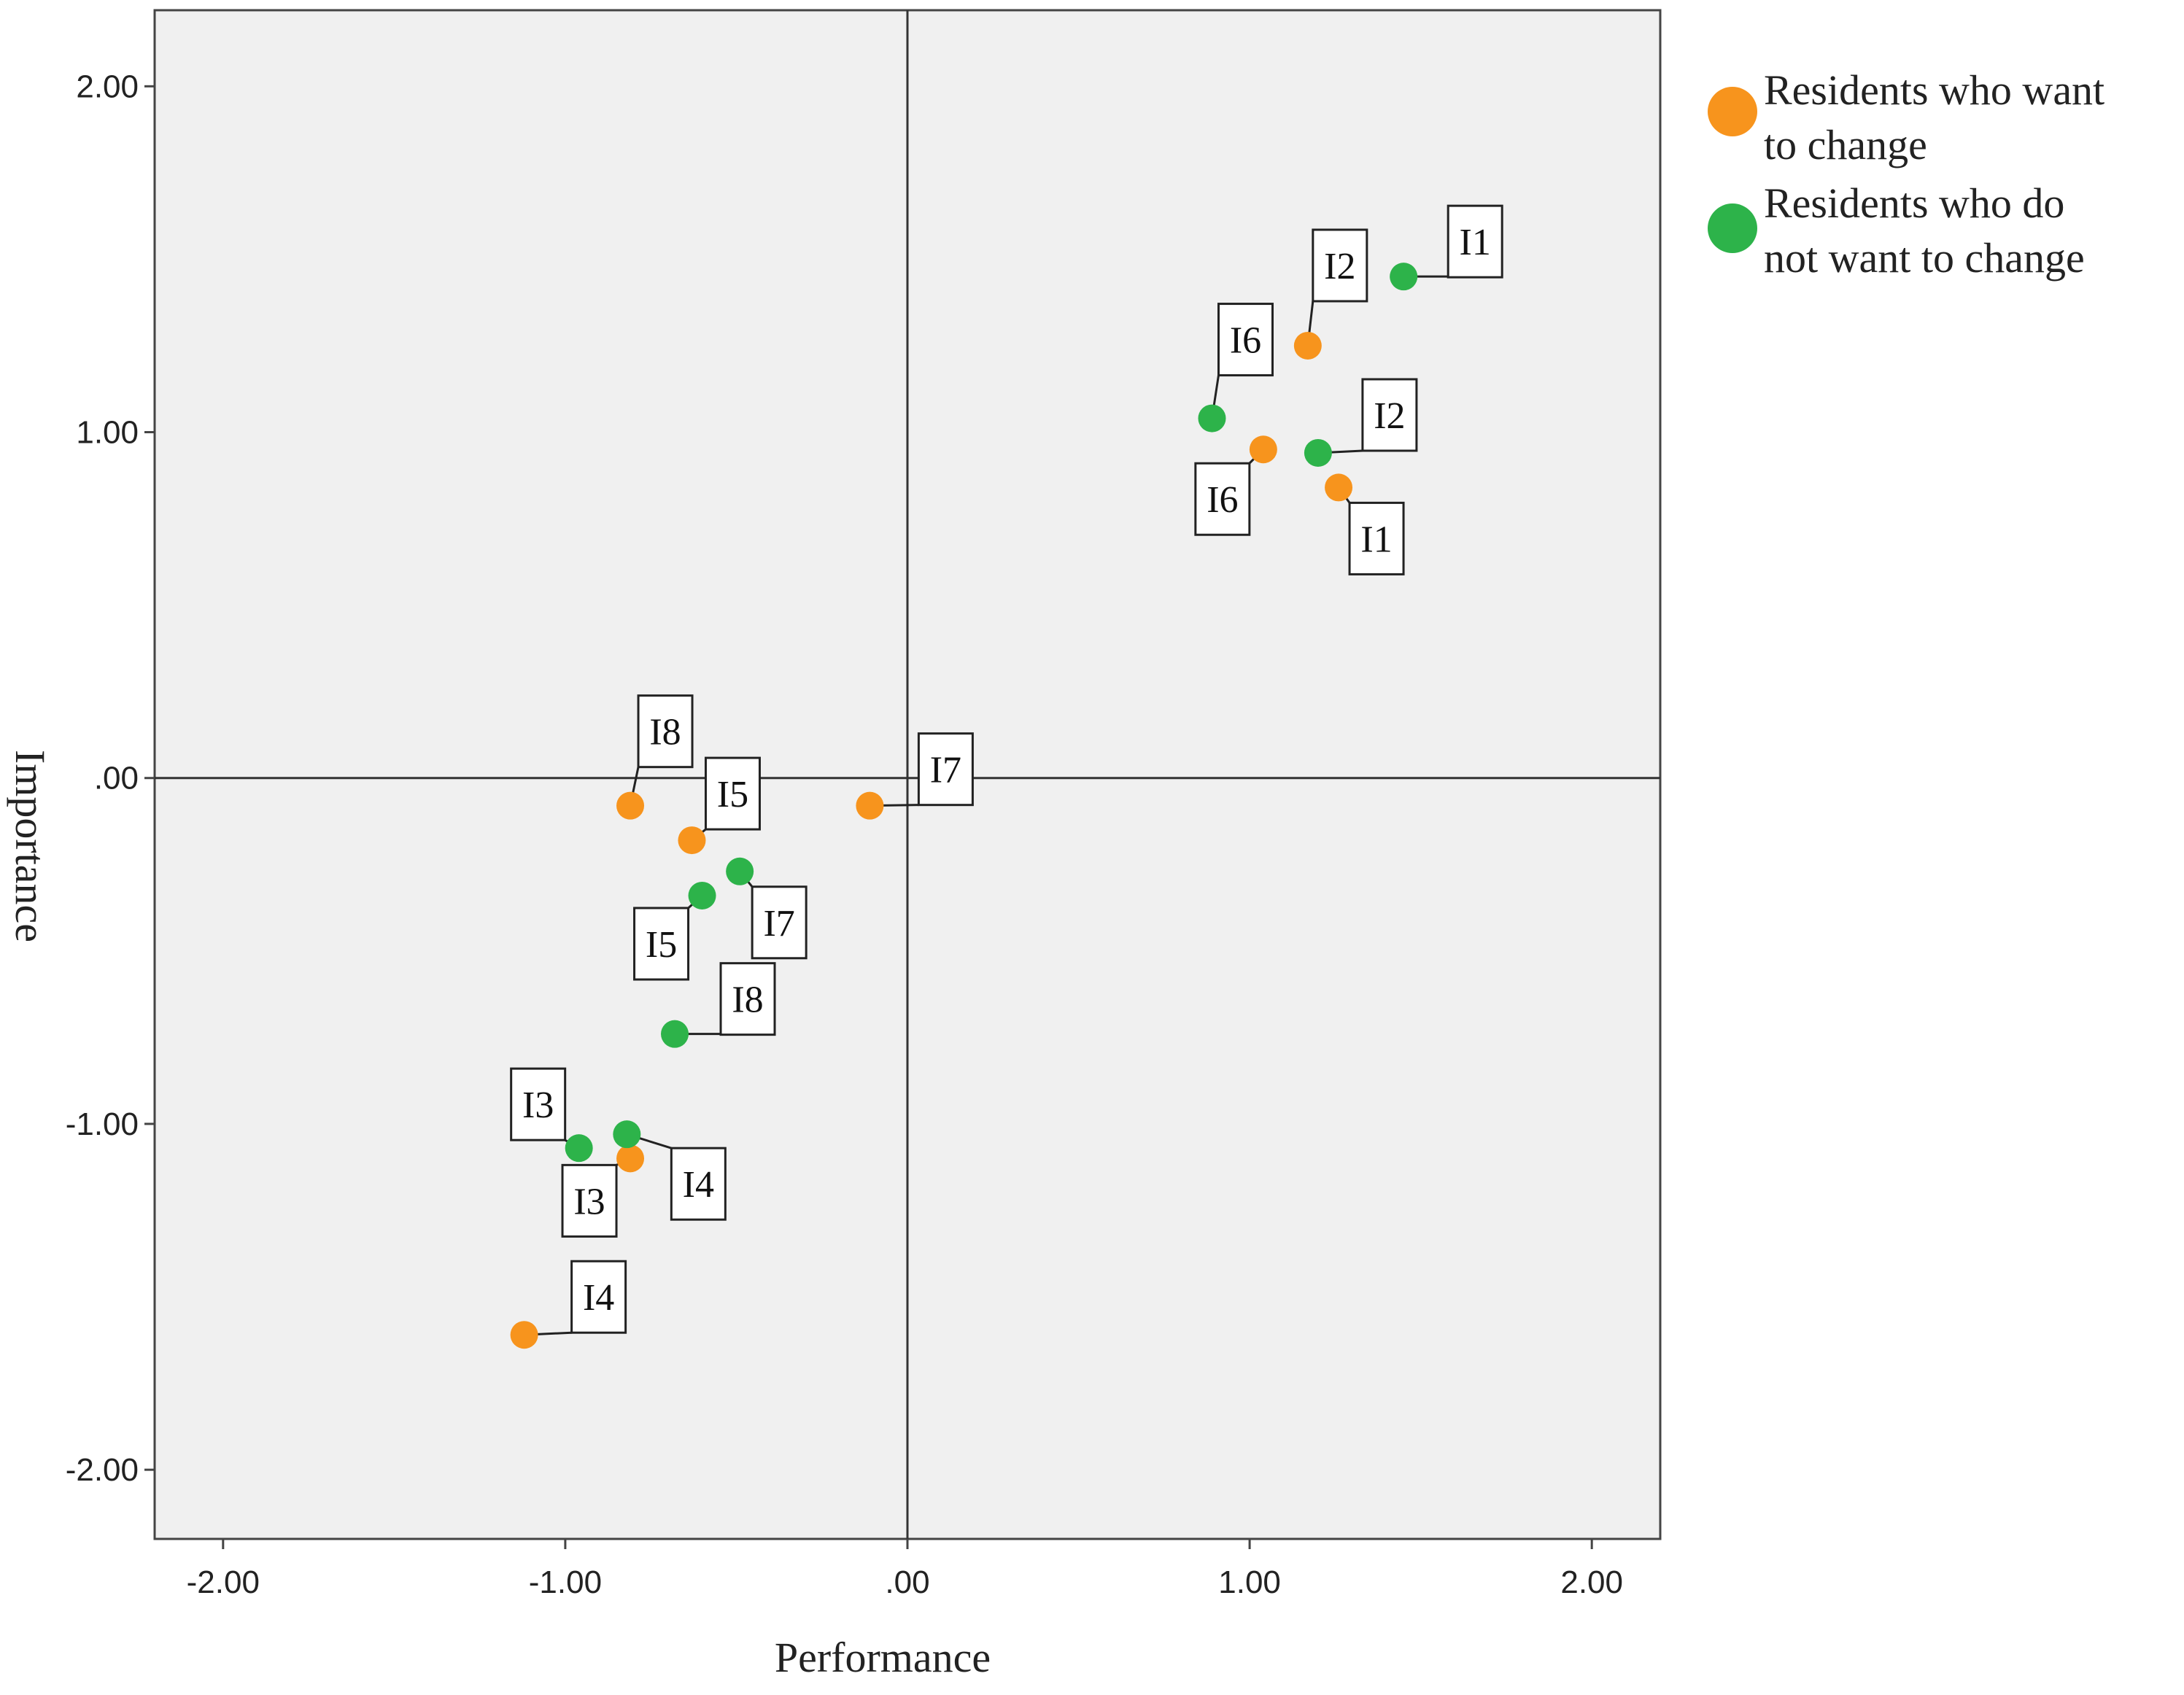 The width and height of the screenshot is (2184, 1695). What do you see at coordinates (116, 778) in the screenshot?
I see `y-tick-label: .00` at bounding box center [116, 778].